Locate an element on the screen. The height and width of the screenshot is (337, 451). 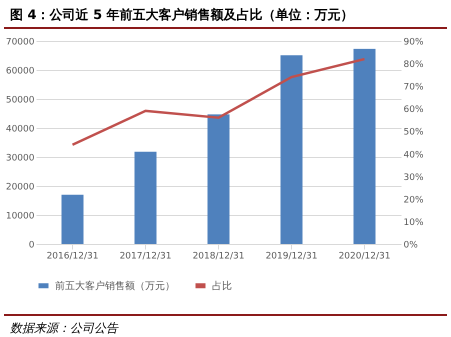
x-tick-label: 2016/12/31 is located at coordinates (72, 257).